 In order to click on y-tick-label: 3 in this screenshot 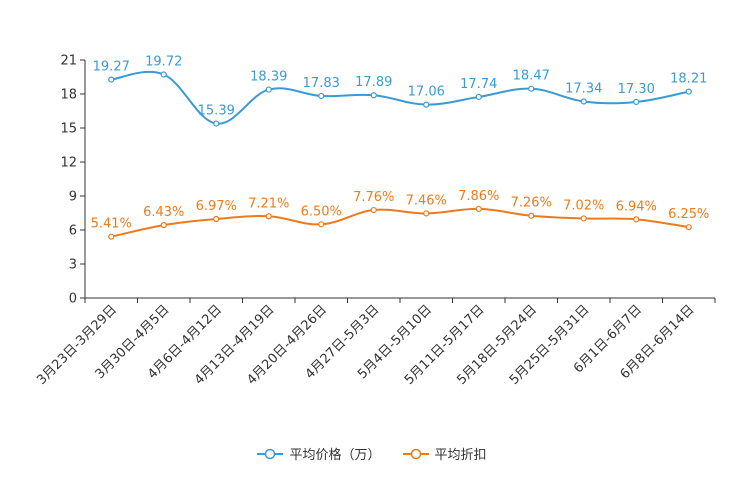, I will do `click(73, 265)`.